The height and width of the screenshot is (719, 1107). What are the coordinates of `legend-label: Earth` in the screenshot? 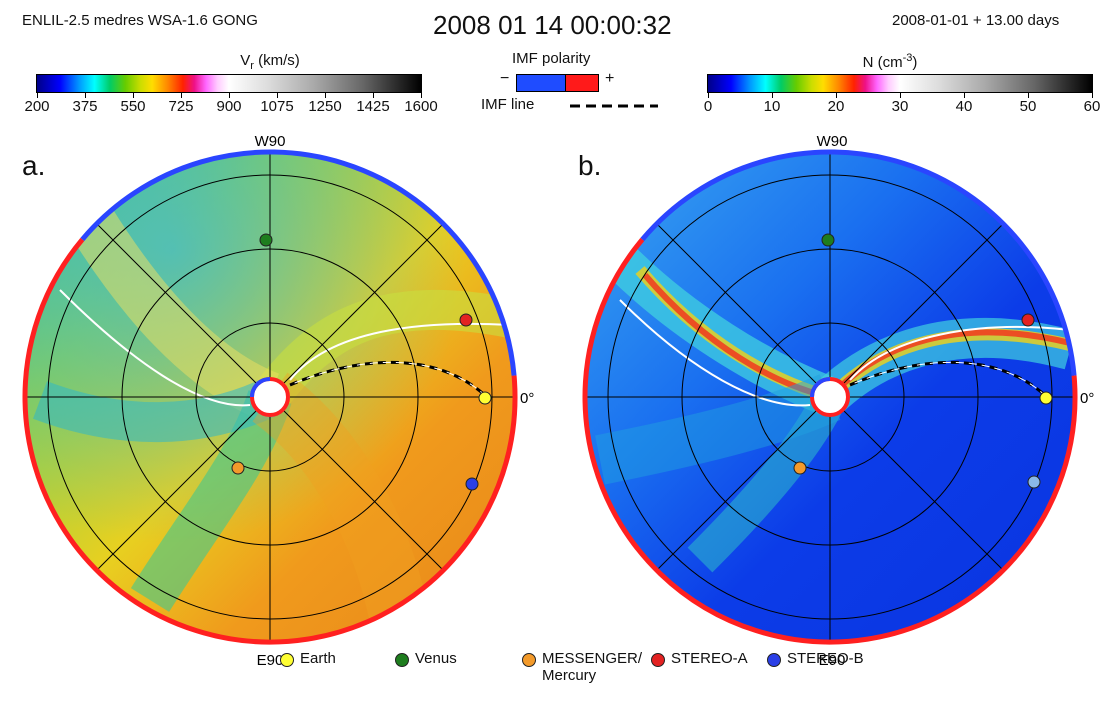 It's located at (318, 658).